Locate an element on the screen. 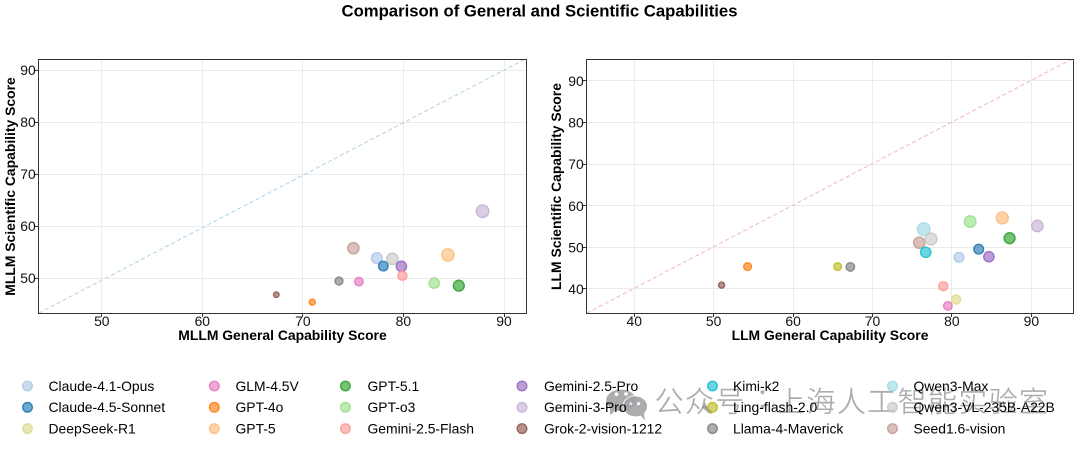 The width and height of the screenshot is (1080, 450). svg-text: GPT-4o is located at coordinates (260, 407).